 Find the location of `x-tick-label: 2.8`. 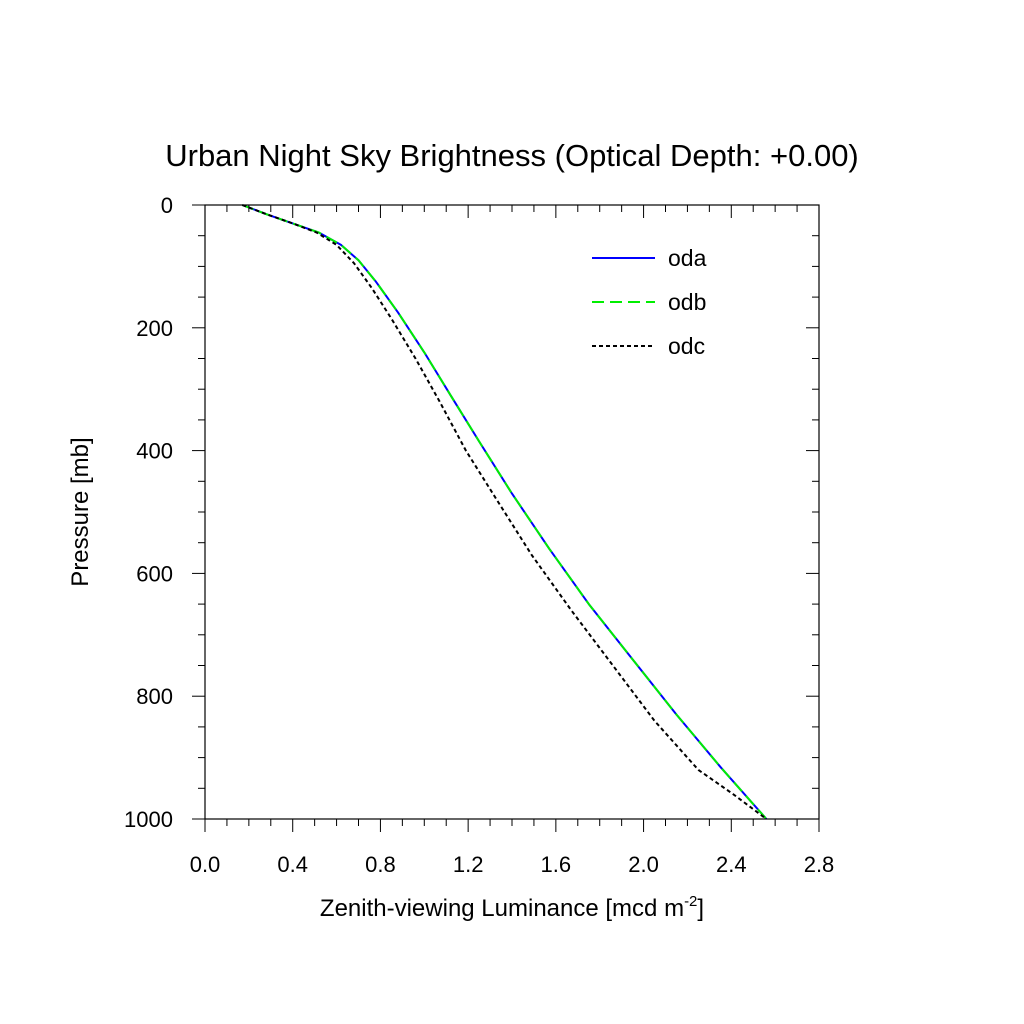

x-tick-label: 2.8 is located at coordinates (819, 864).